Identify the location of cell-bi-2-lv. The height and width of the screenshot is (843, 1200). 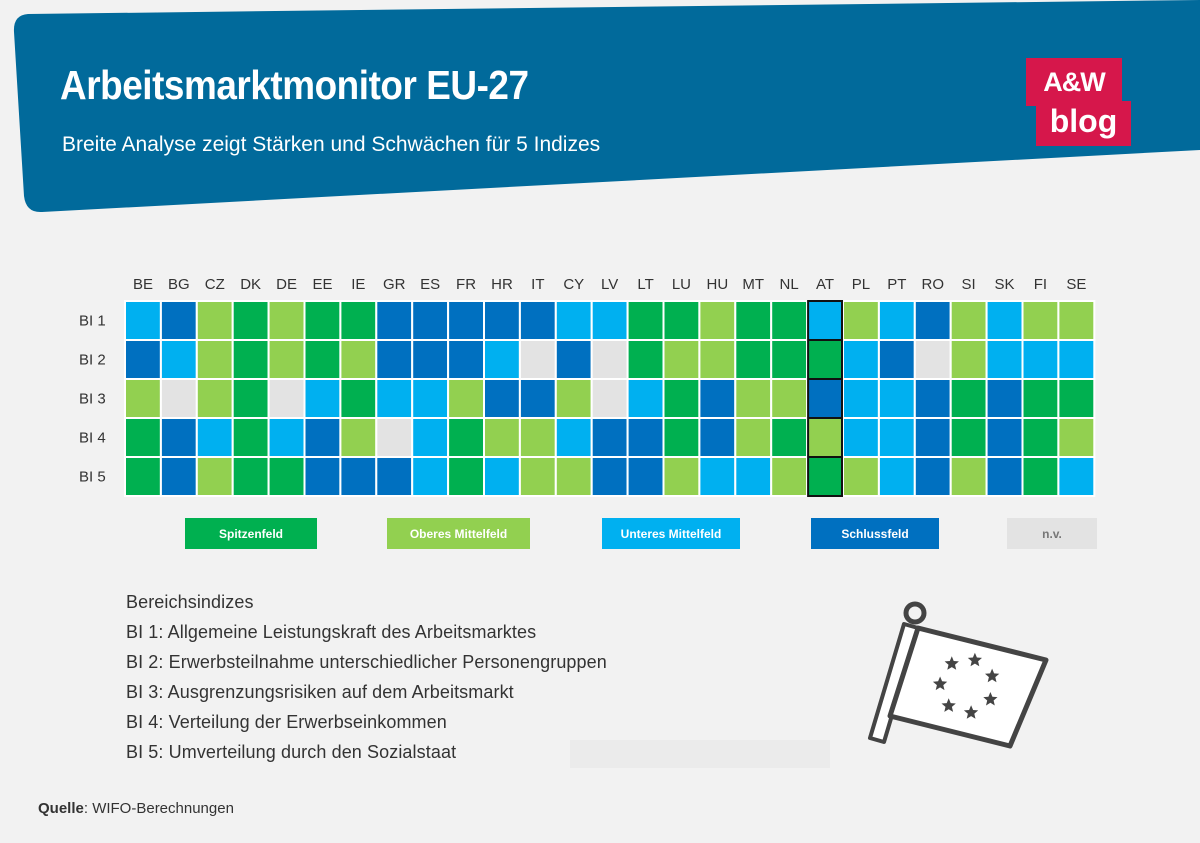
(609, 359).